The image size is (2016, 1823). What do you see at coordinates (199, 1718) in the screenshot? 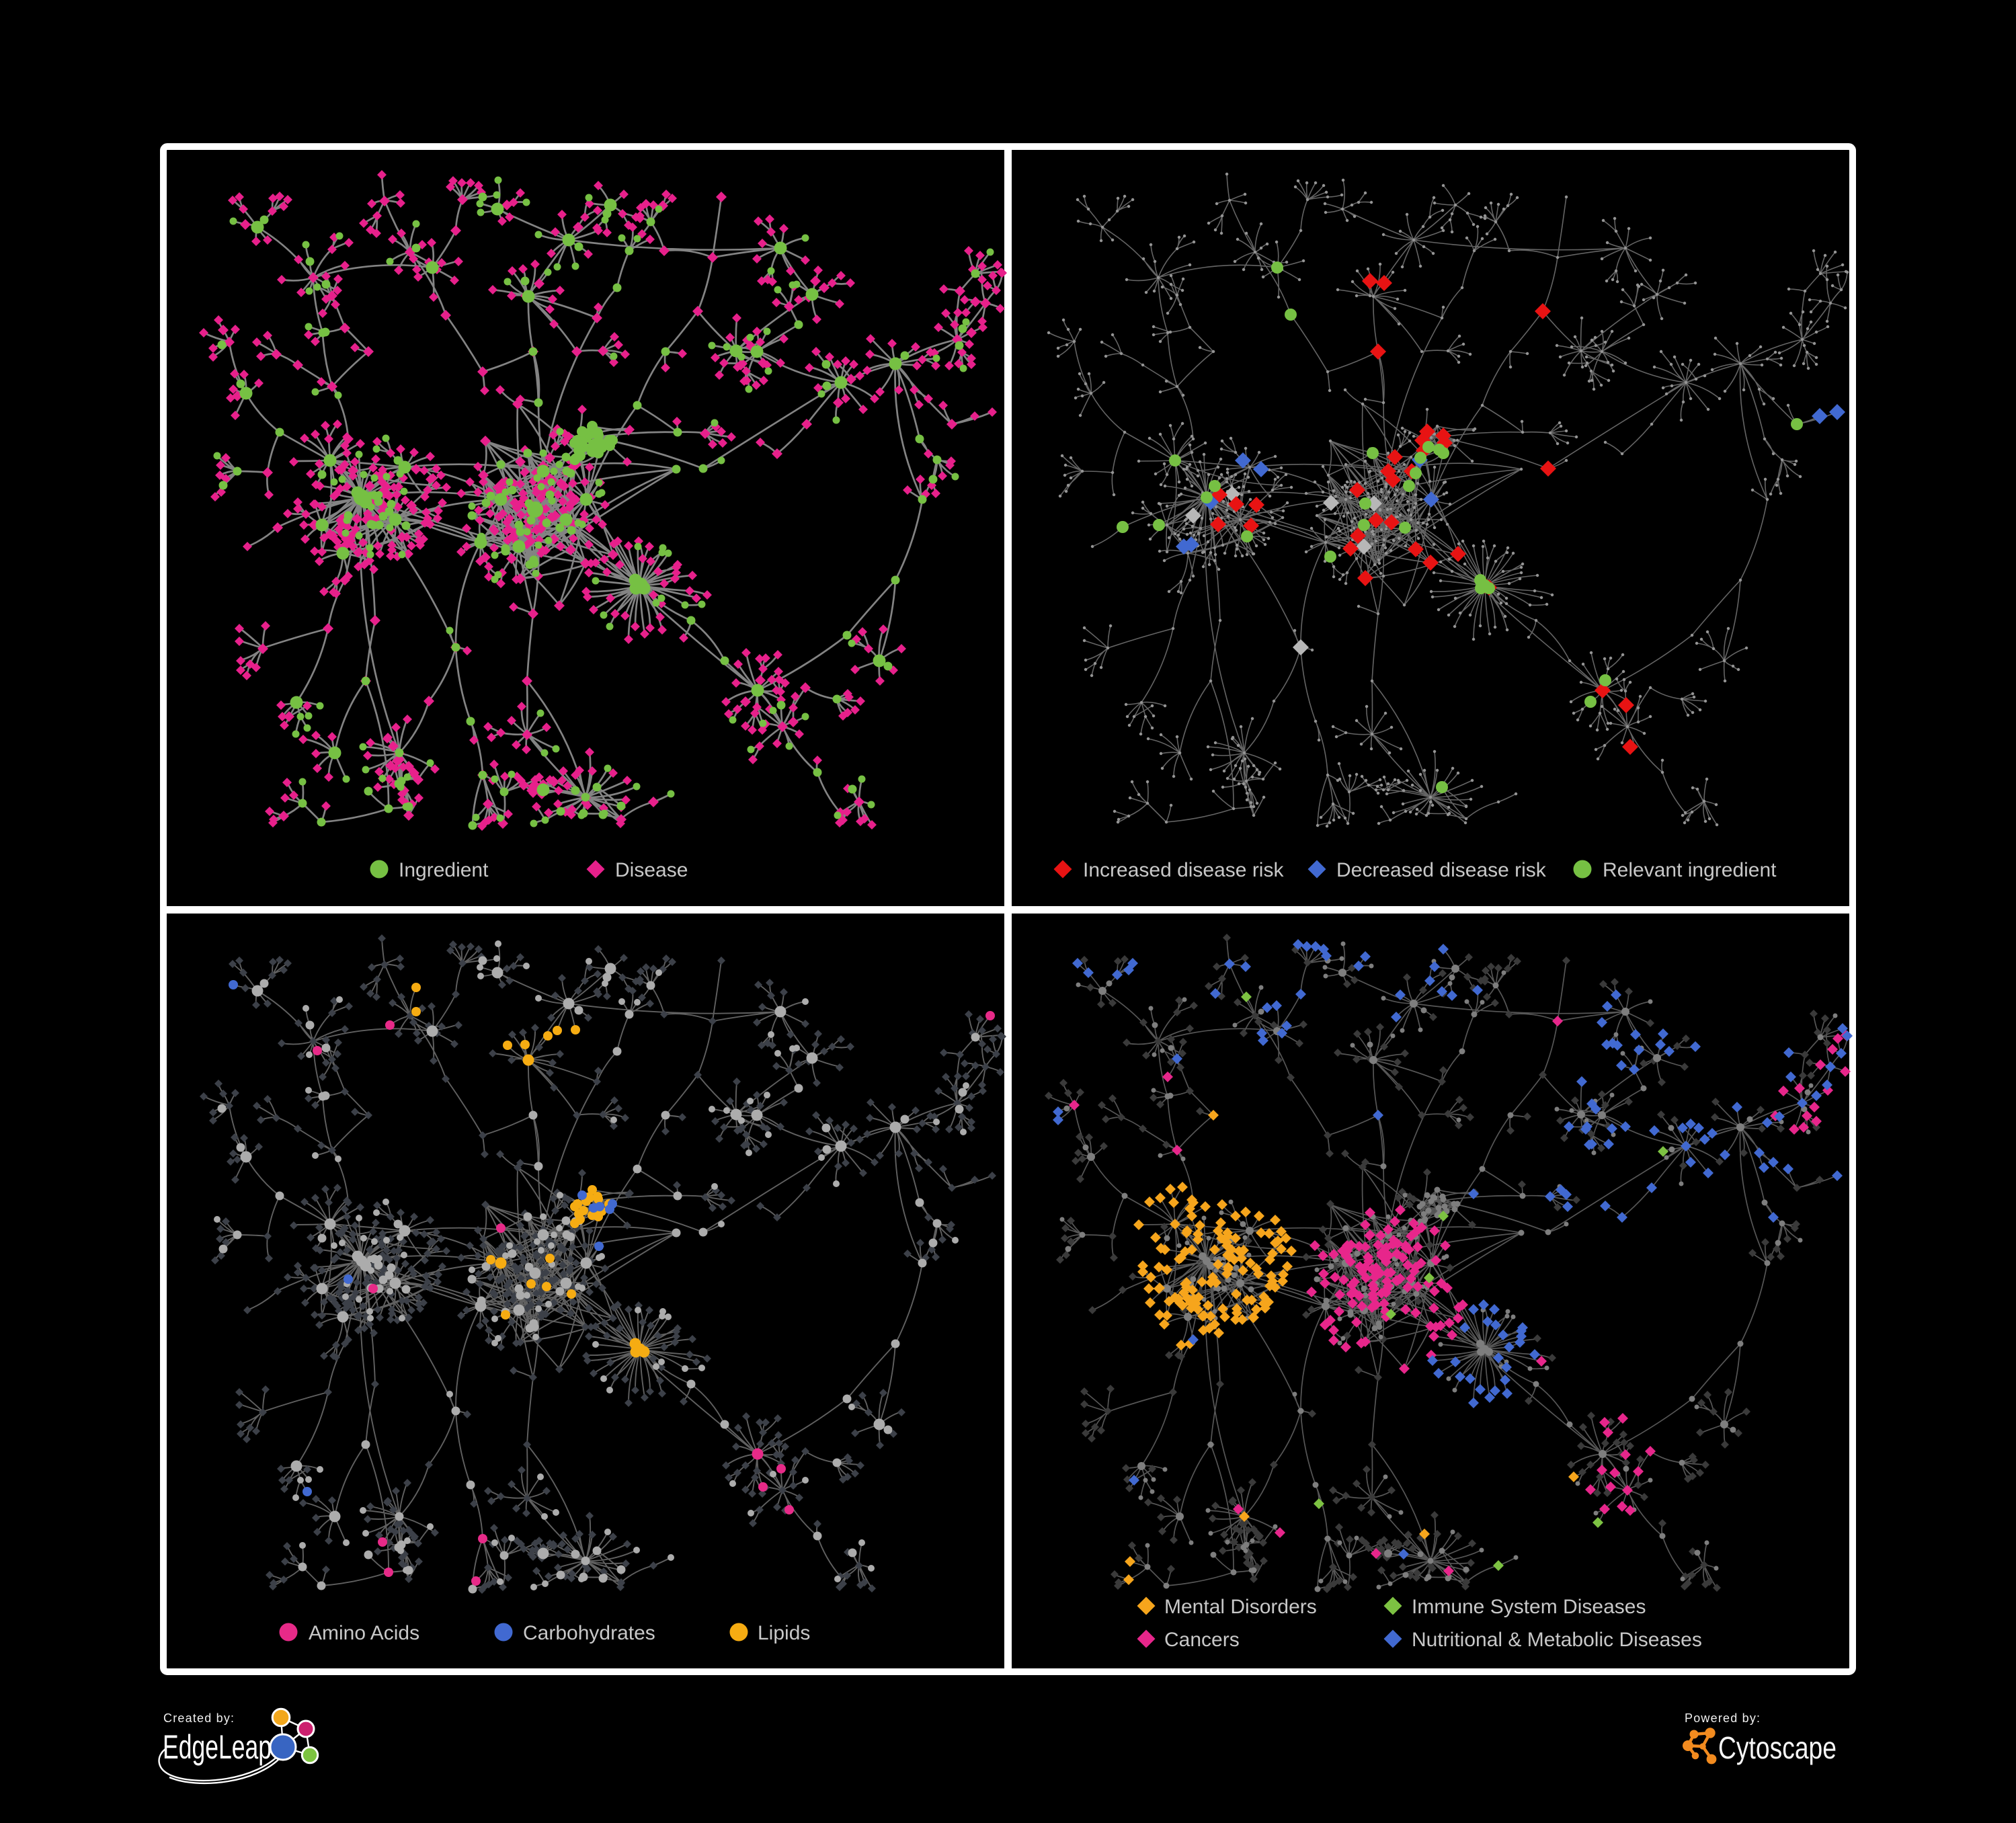
I see `svg-text: Created by:` at bounding box center [199, 1718].